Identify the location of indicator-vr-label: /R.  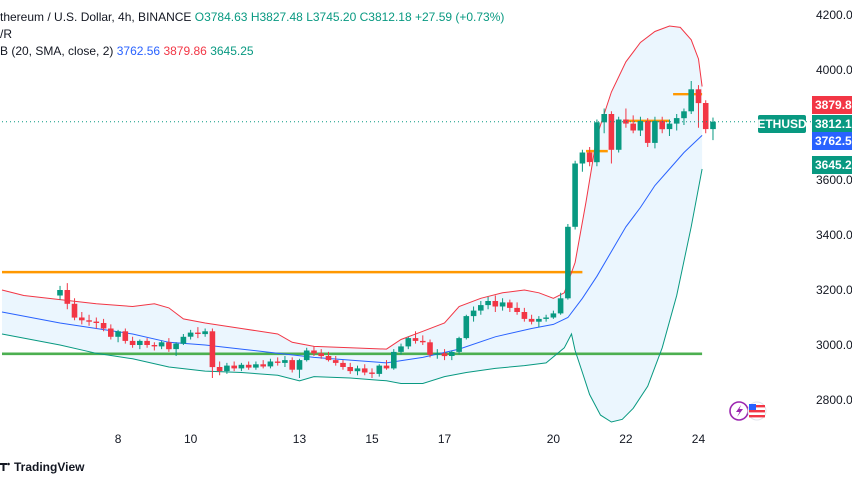
(6, 34).